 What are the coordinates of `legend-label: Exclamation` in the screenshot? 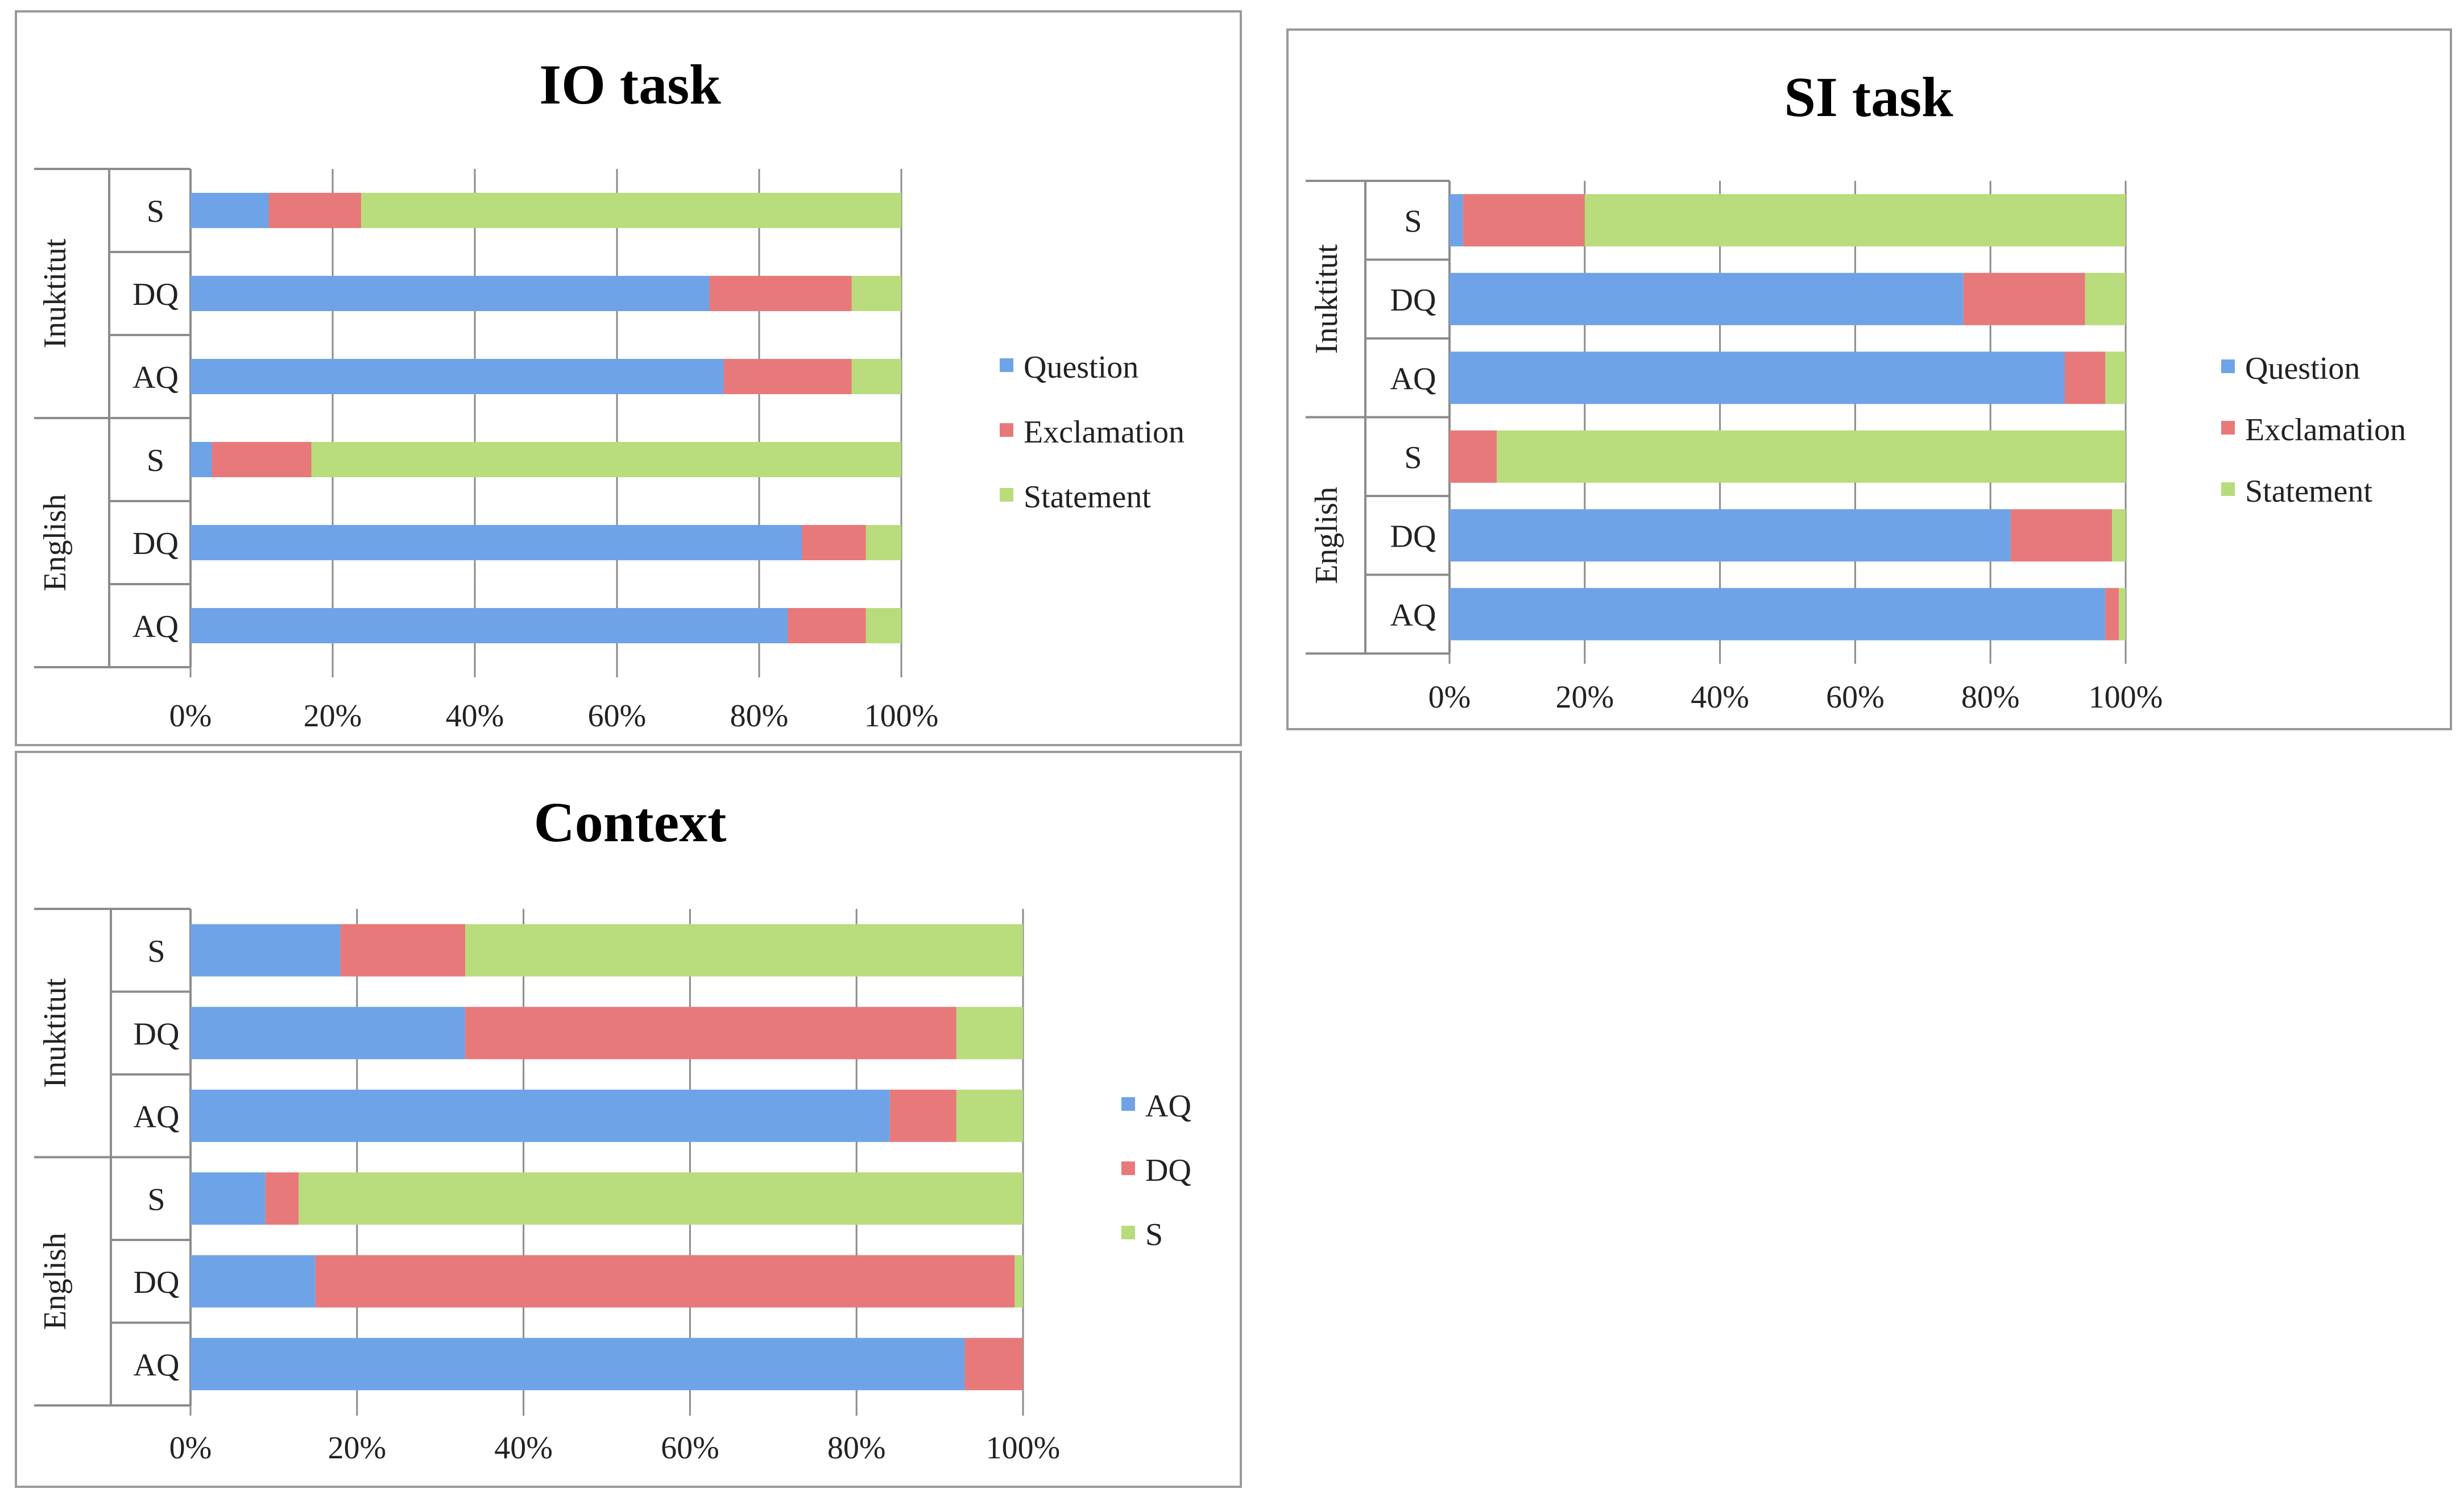 It's located at (2326, 430).